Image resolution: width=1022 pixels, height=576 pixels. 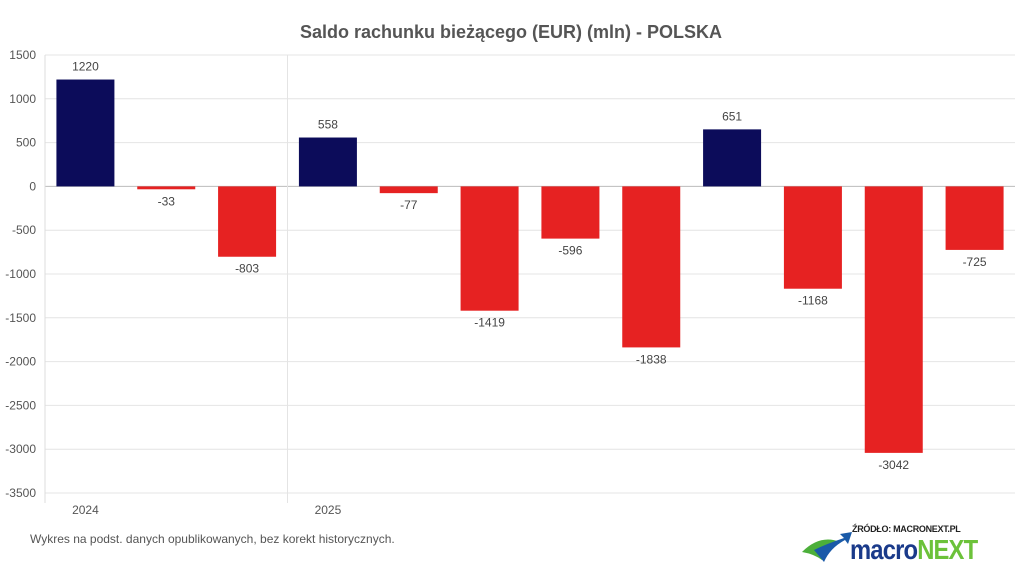 What do you see at coordinates (20, 318) in the screenshot?
I see `y-tick-label: -1500` at bounding box center [20, 318].